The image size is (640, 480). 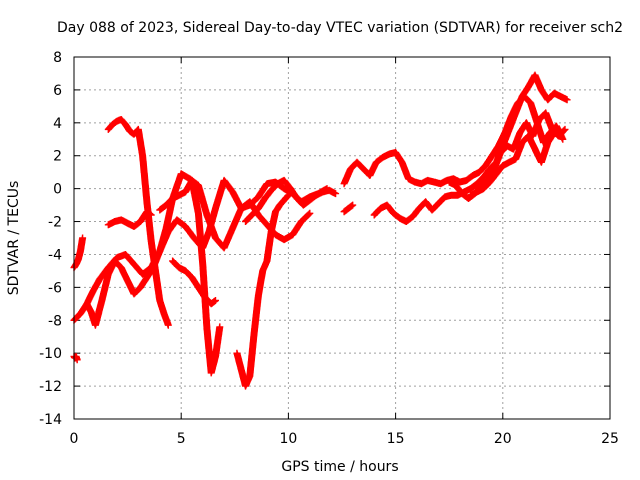 I want to click on x-axis-label: GPS time / hours, so click(x=339, y=467).